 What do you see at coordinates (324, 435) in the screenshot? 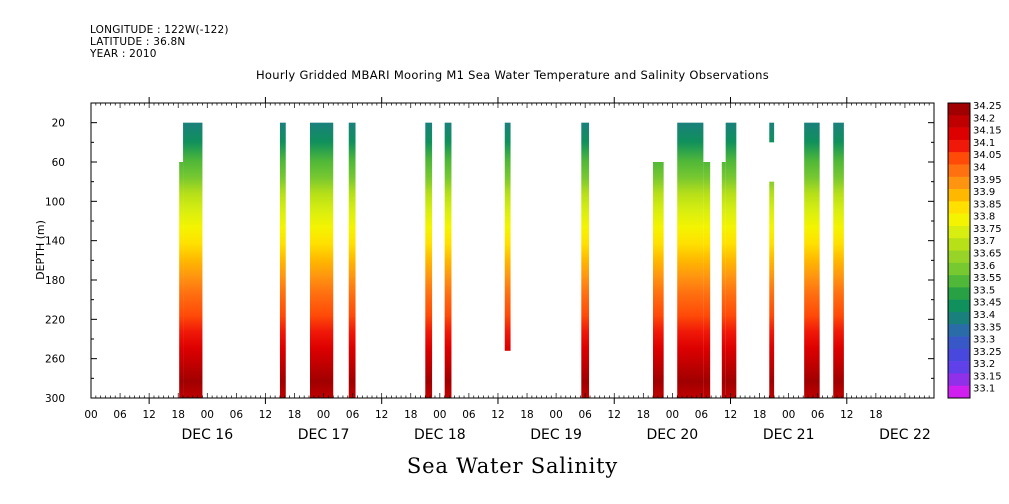
I see `x-day-label: DEC 17` at bounding box center [324, 435].